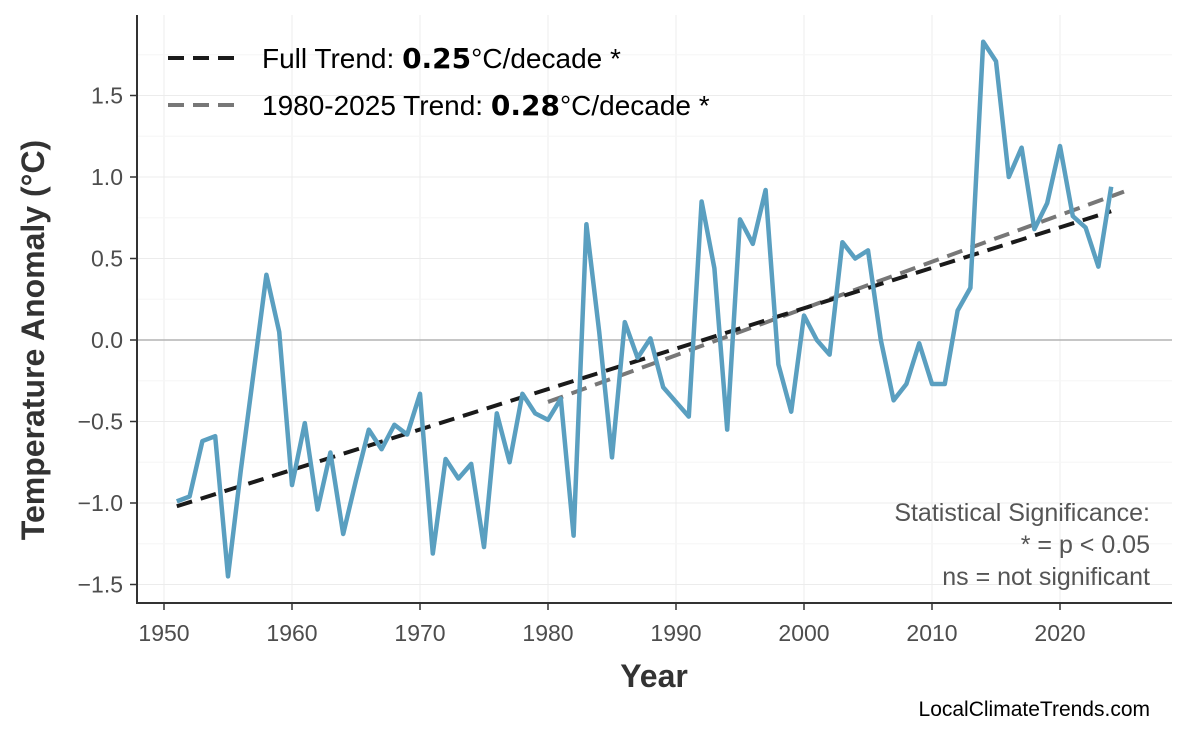 The image size is (1186, 737). I want to click on x-axis-label: Year, so click(654, 676).